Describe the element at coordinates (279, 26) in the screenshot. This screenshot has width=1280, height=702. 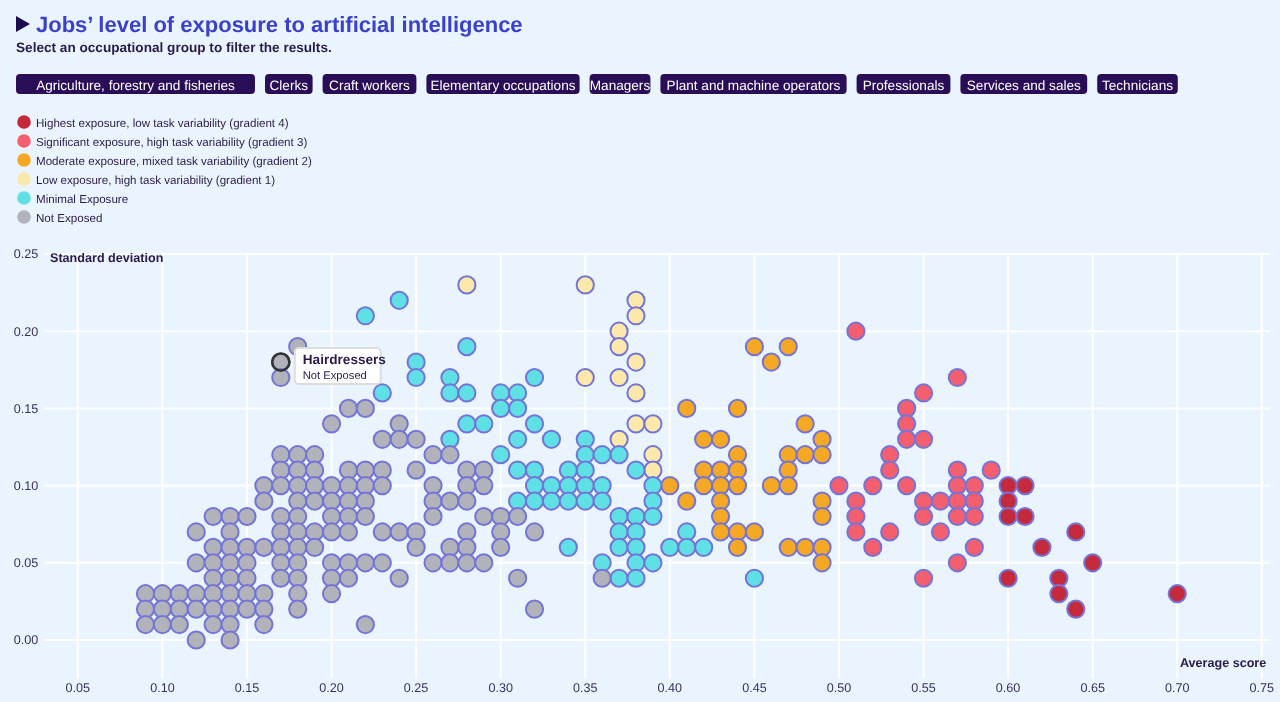
I see `chart-title: Jobs’ level of exposure to artificial intelligence` at that location.